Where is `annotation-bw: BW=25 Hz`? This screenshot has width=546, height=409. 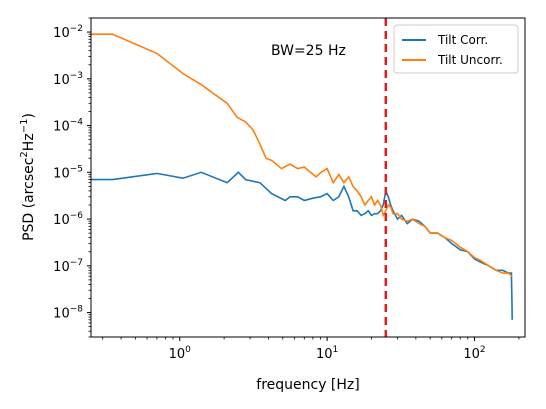
annotation-bw: BW=25 Hz is located at coordinates (308, 51).